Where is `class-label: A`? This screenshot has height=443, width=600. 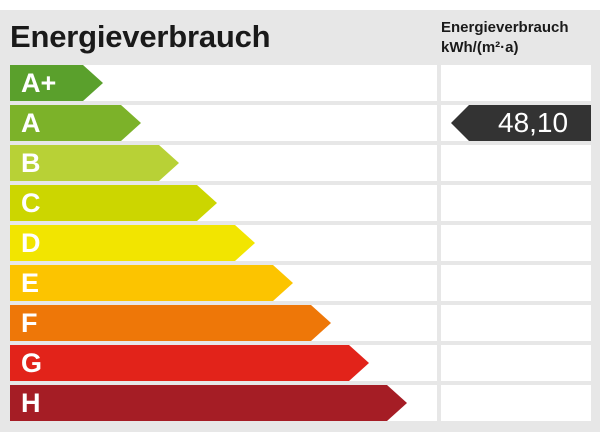 class-label: A is located at coordinates (31, 123).